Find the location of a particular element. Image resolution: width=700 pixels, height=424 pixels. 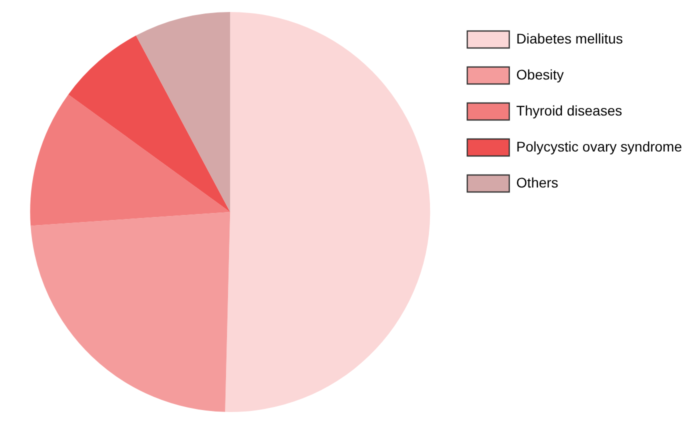

legend-label: Diabetes mellitus is located at coordinates (569, 38).